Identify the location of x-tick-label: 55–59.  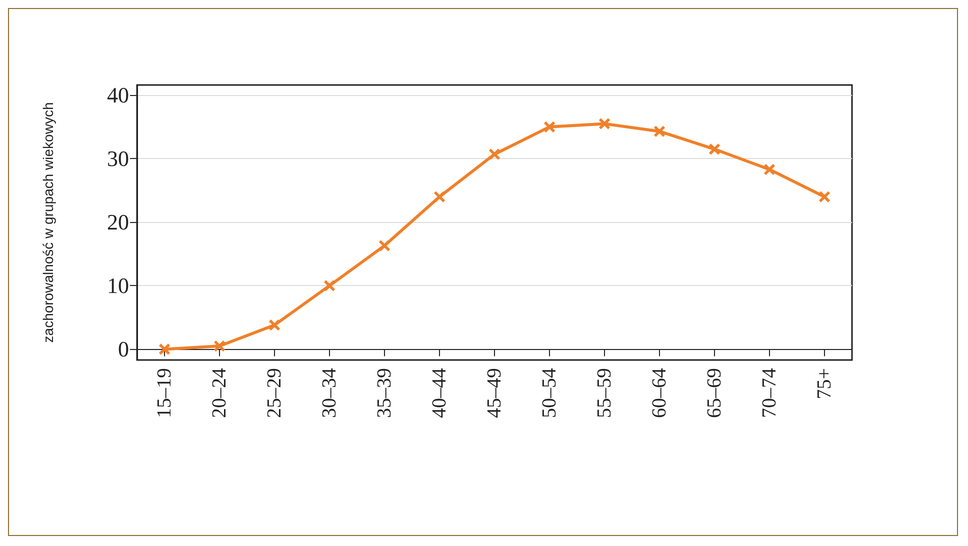
(605, 393).